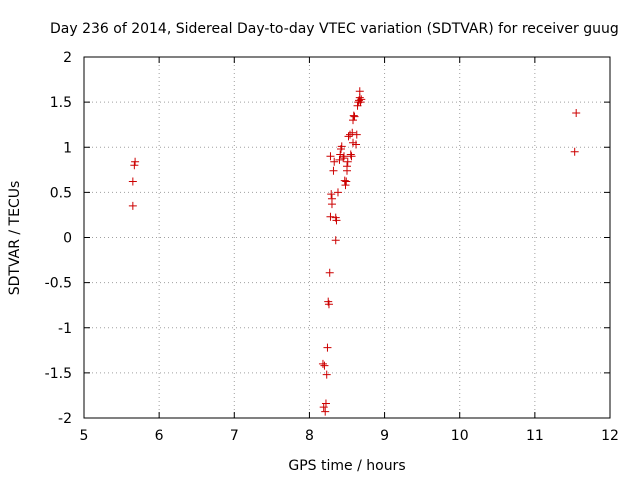 Image resolution: width=640 pixels, height=480 pixels. I want to click on y-tick-label: -2, so click(65, 419).